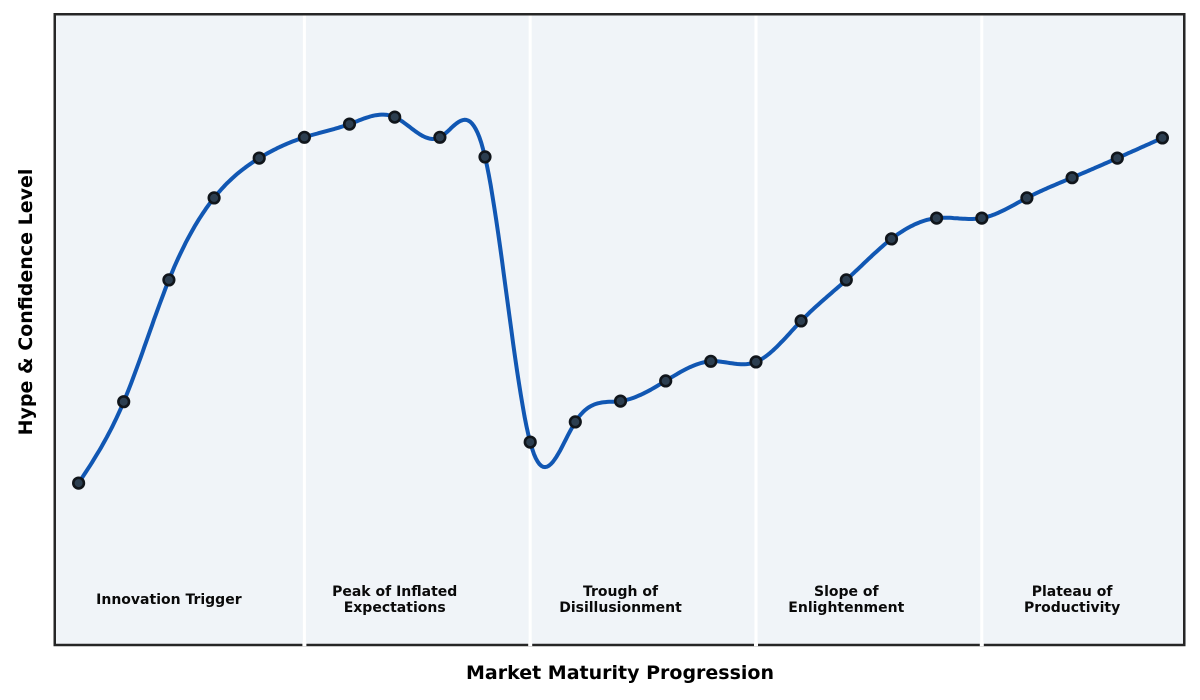 This screenshot has width=1200, height=700. What do you see at coordinates (1072, 599) in the screenshot?
I see `phase-label-plateau-of-productivity: Plateau of Productivity` at bounding box center [1072, 599].